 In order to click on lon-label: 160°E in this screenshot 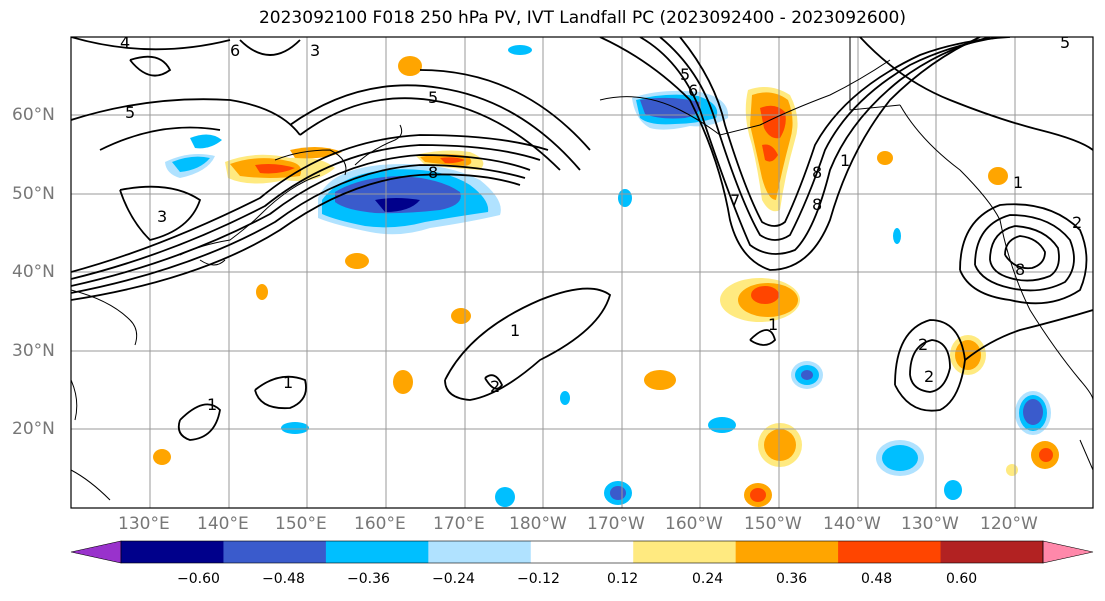, I will do `click(380, 524)`.